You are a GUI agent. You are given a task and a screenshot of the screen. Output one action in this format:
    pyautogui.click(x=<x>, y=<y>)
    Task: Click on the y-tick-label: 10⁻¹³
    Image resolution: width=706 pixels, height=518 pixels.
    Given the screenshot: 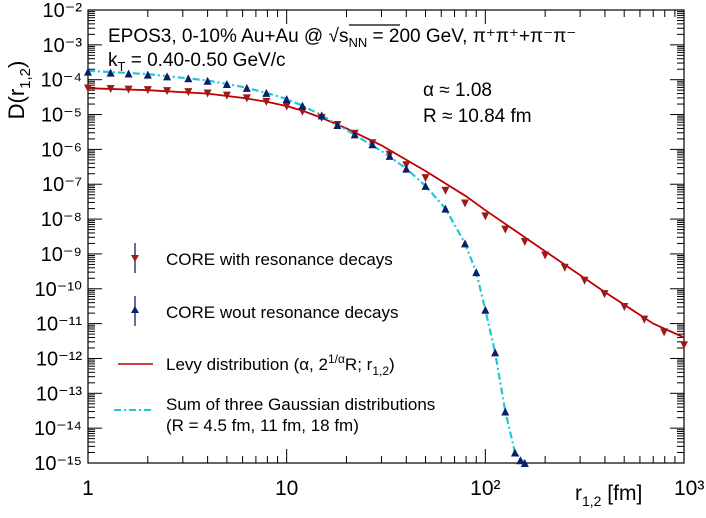 What is the action you would take?
    pyautogui.click(x=59, y=394)
    